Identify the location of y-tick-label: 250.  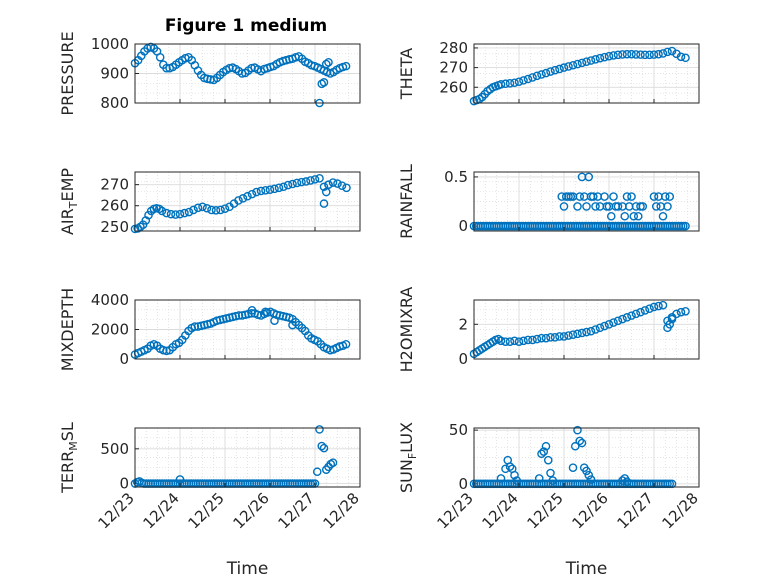
(114, 227).